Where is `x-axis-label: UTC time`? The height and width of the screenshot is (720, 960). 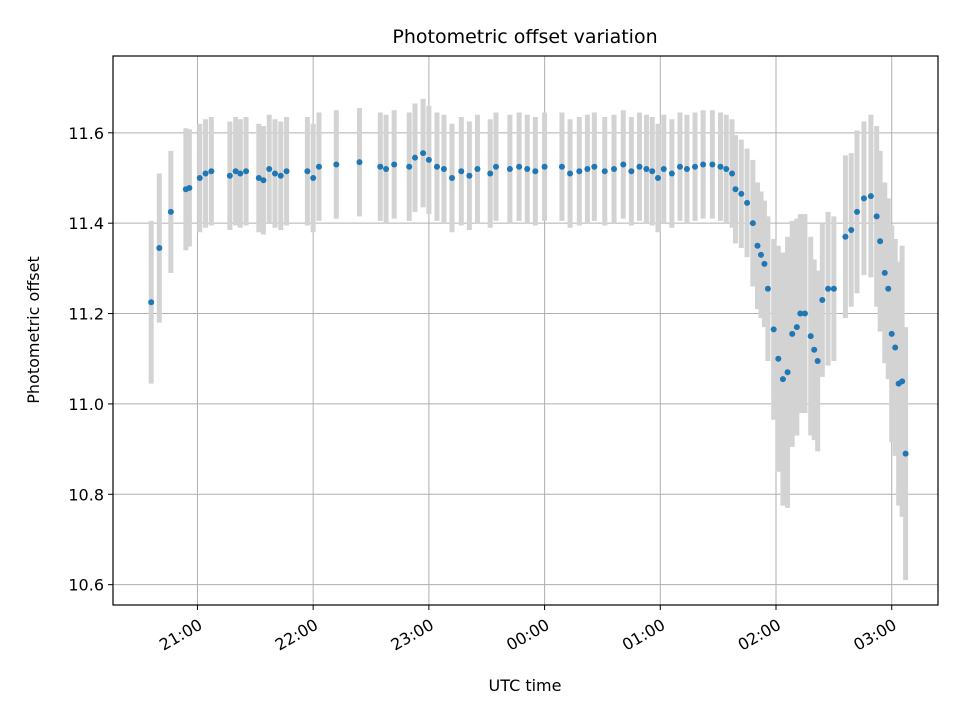 x-axis-label: UTC time is located at coordinates (525, 685).